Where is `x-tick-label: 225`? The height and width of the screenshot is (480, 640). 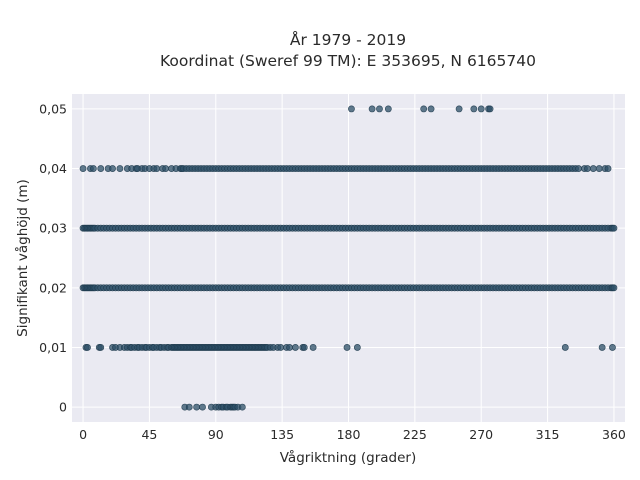 x-tick-label: 225 is located at coordinates (415, 434).